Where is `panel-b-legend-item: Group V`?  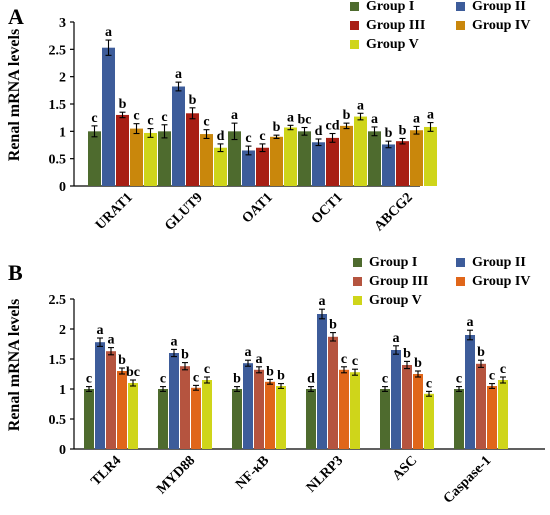 panel-b-legend-item: Group V is located at coordinates (387, 300).